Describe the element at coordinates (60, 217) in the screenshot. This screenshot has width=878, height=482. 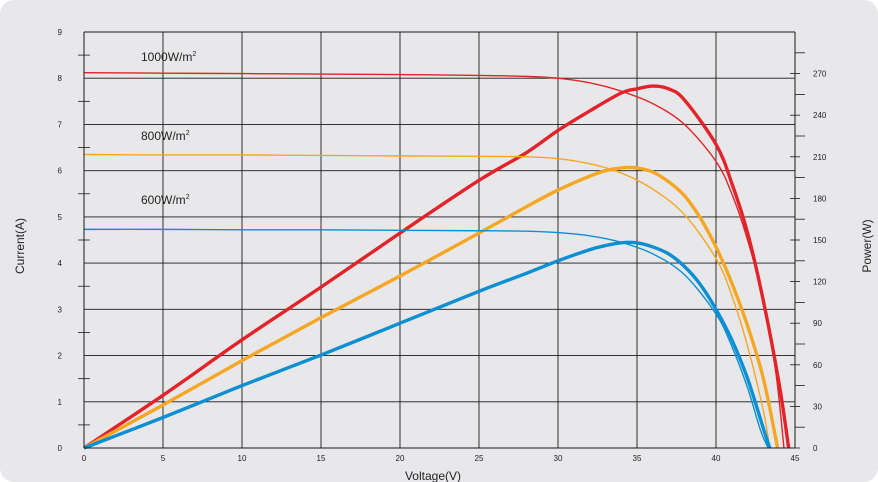
I see `y-left-tick-label: 5` at that location.